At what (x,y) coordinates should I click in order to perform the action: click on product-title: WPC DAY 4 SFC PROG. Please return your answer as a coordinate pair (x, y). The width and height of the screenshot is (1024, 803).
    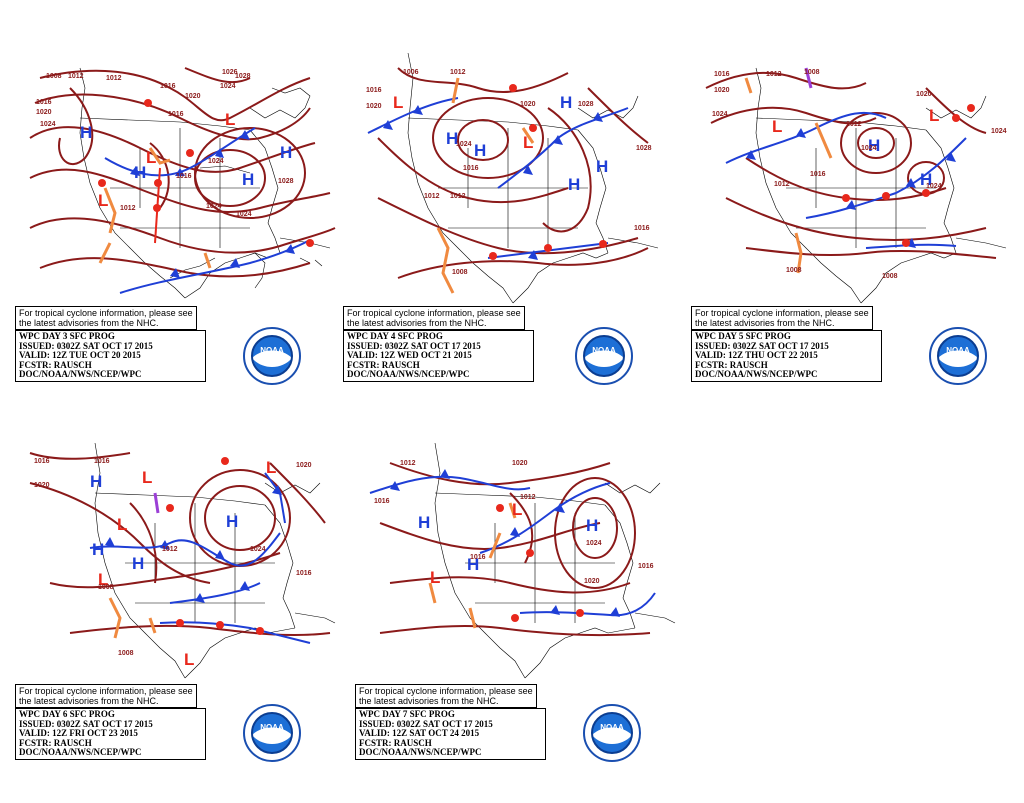
    Looking at the image, I should click on (395, 336).